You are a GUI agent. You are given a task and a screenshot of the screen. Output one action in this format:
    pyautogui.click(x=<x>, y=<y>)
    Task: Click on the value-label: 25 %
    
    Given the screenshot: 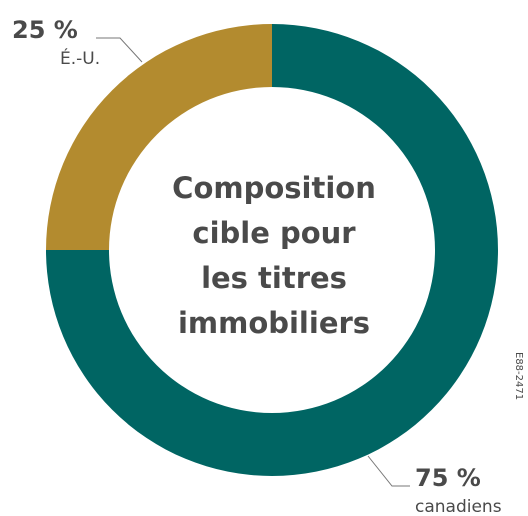 What is the action you would take?
    pyautogui.click(x=45, y=30)
    